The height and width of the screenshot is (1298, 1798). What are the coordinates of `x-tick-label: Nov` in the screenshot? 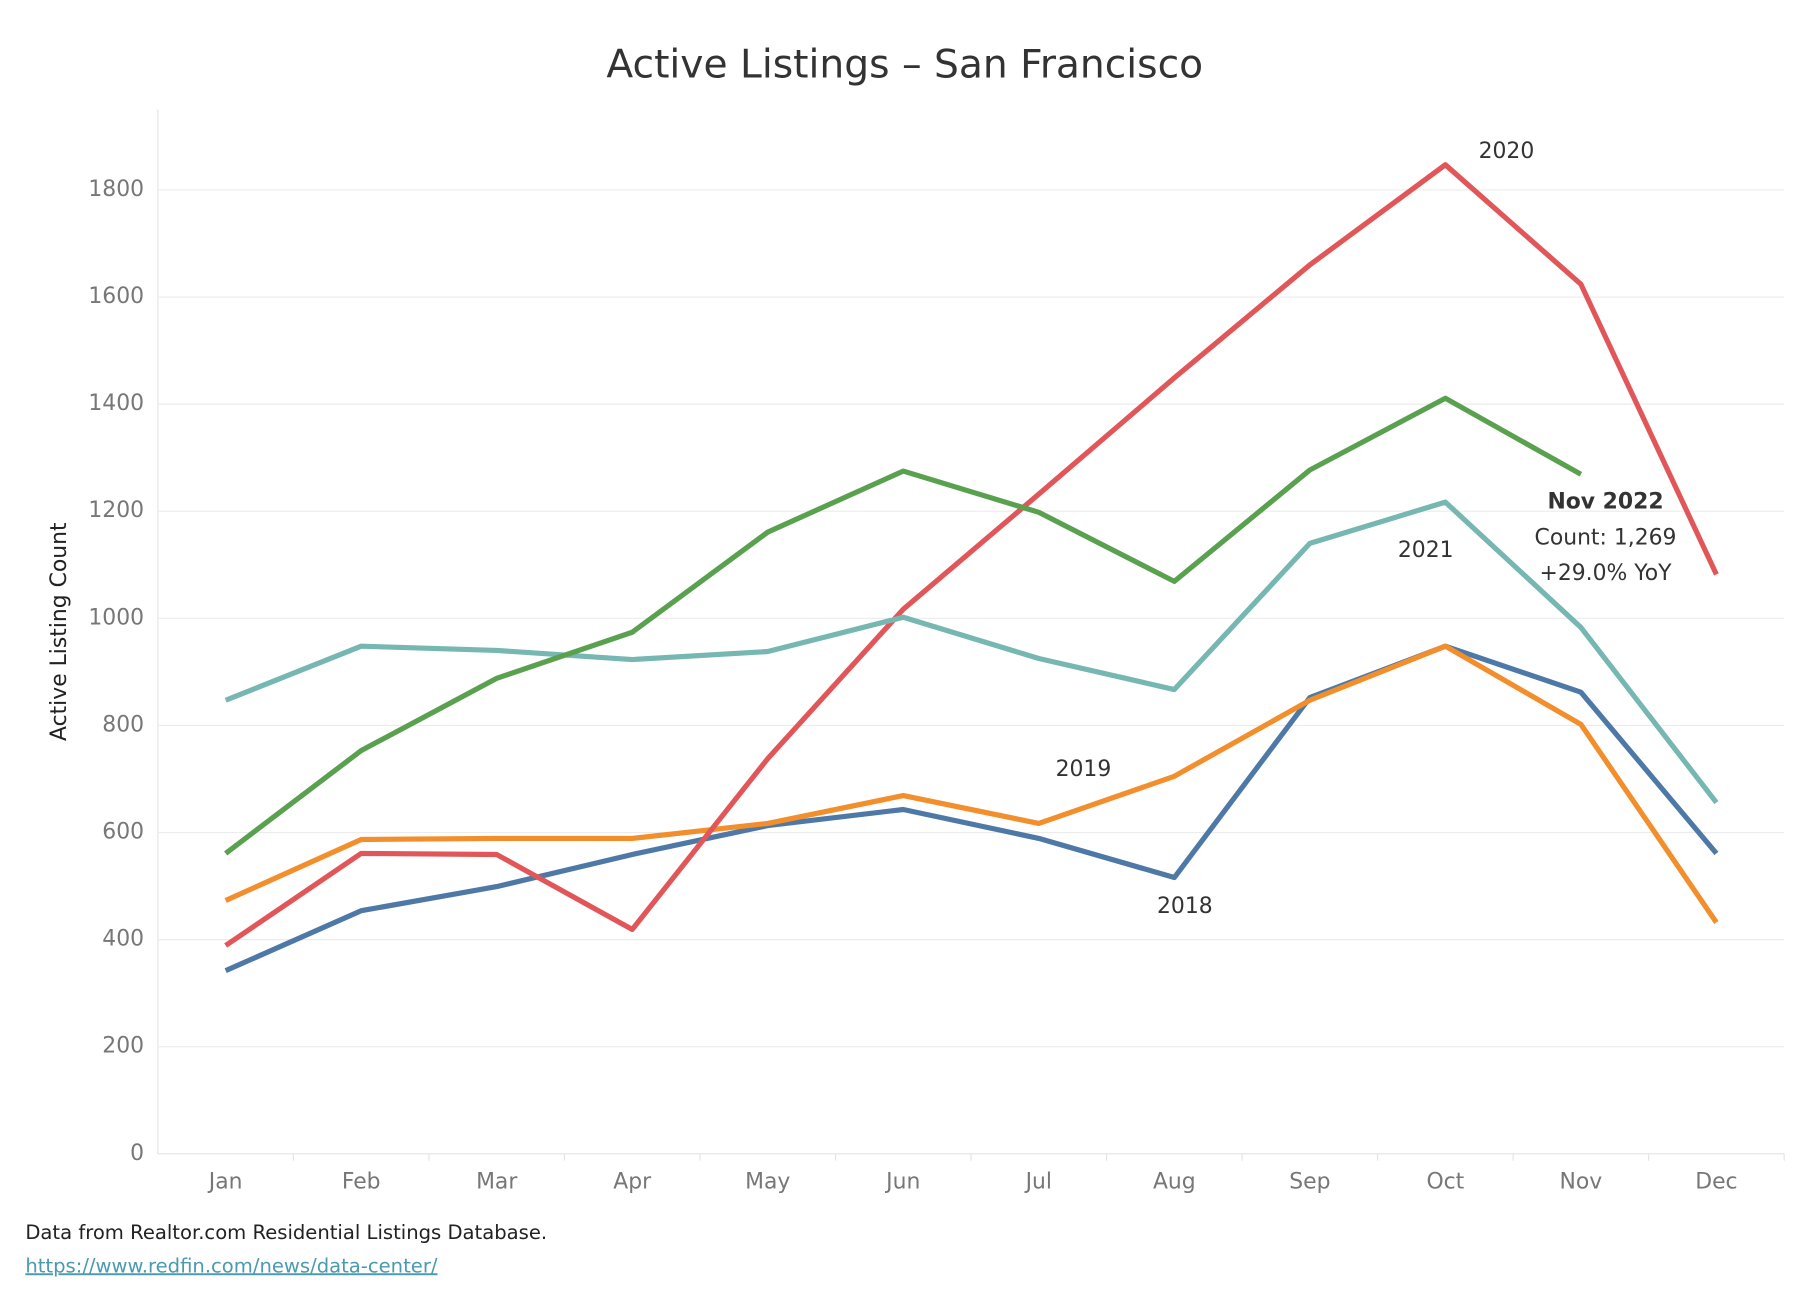 It's located at (1581, 1182).